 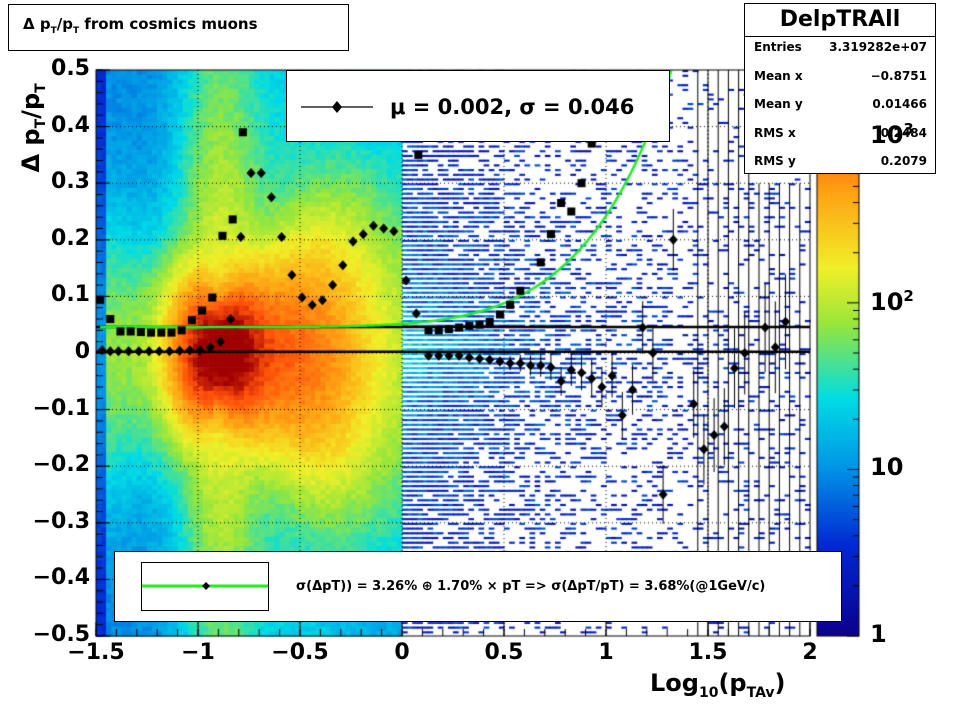 What do you see at coordinates (878, 47) in the screenshot?
I see `stats-value: 3.319282e+07` at bounding box center [878, 47].